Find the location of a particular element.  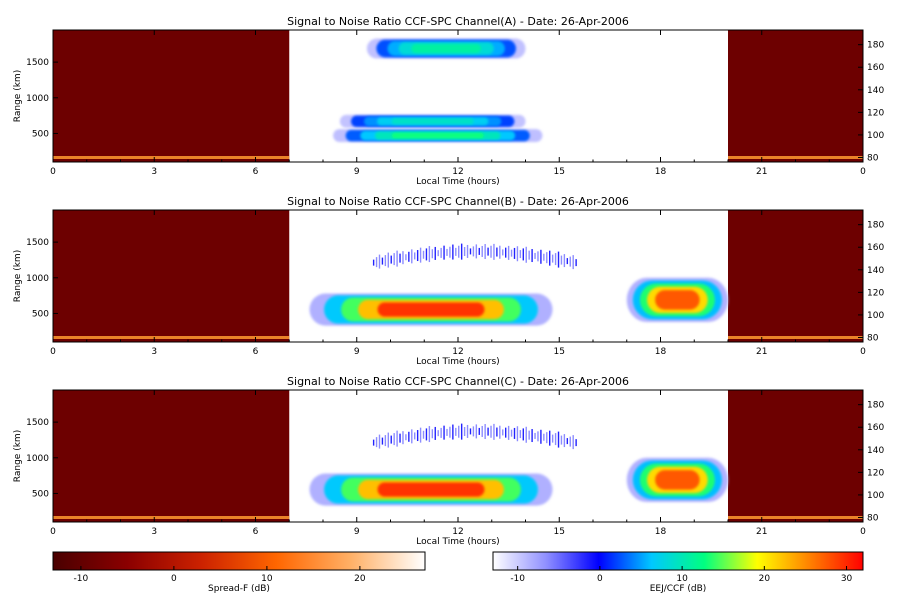

colorbar-eej-ccf: -10 0 10 20 30 EEJ/CCF (dB) is located at coordinates (678, 572).